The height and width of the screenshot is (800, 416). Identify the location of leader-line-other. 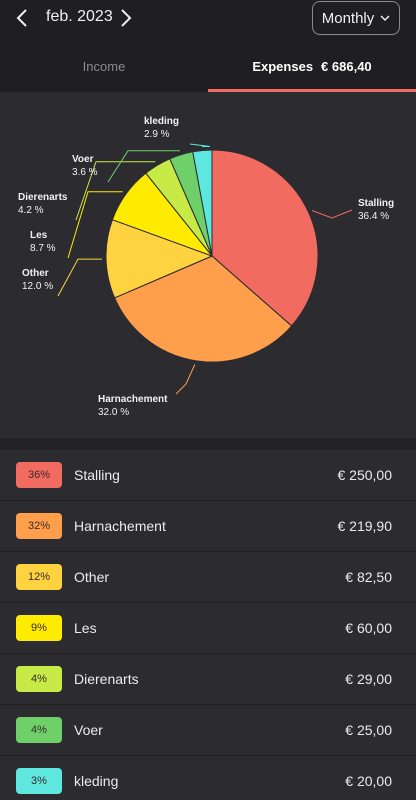
(80, 277).